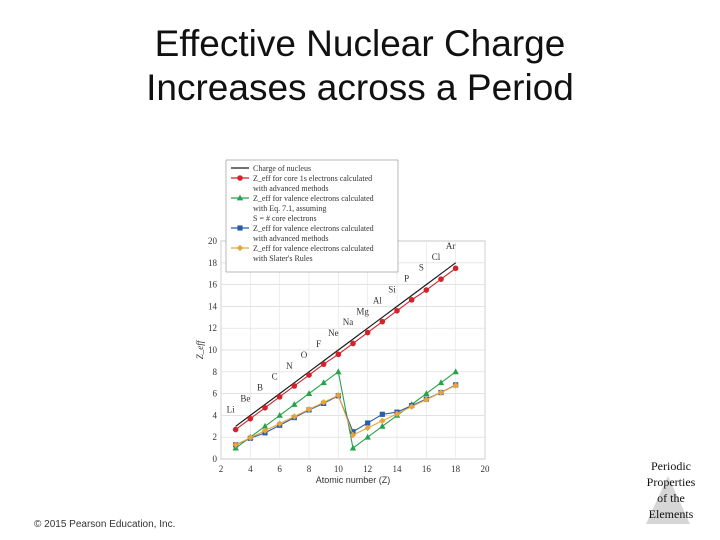  I want to click on footer-line-4: Elements, so click(671, 514).